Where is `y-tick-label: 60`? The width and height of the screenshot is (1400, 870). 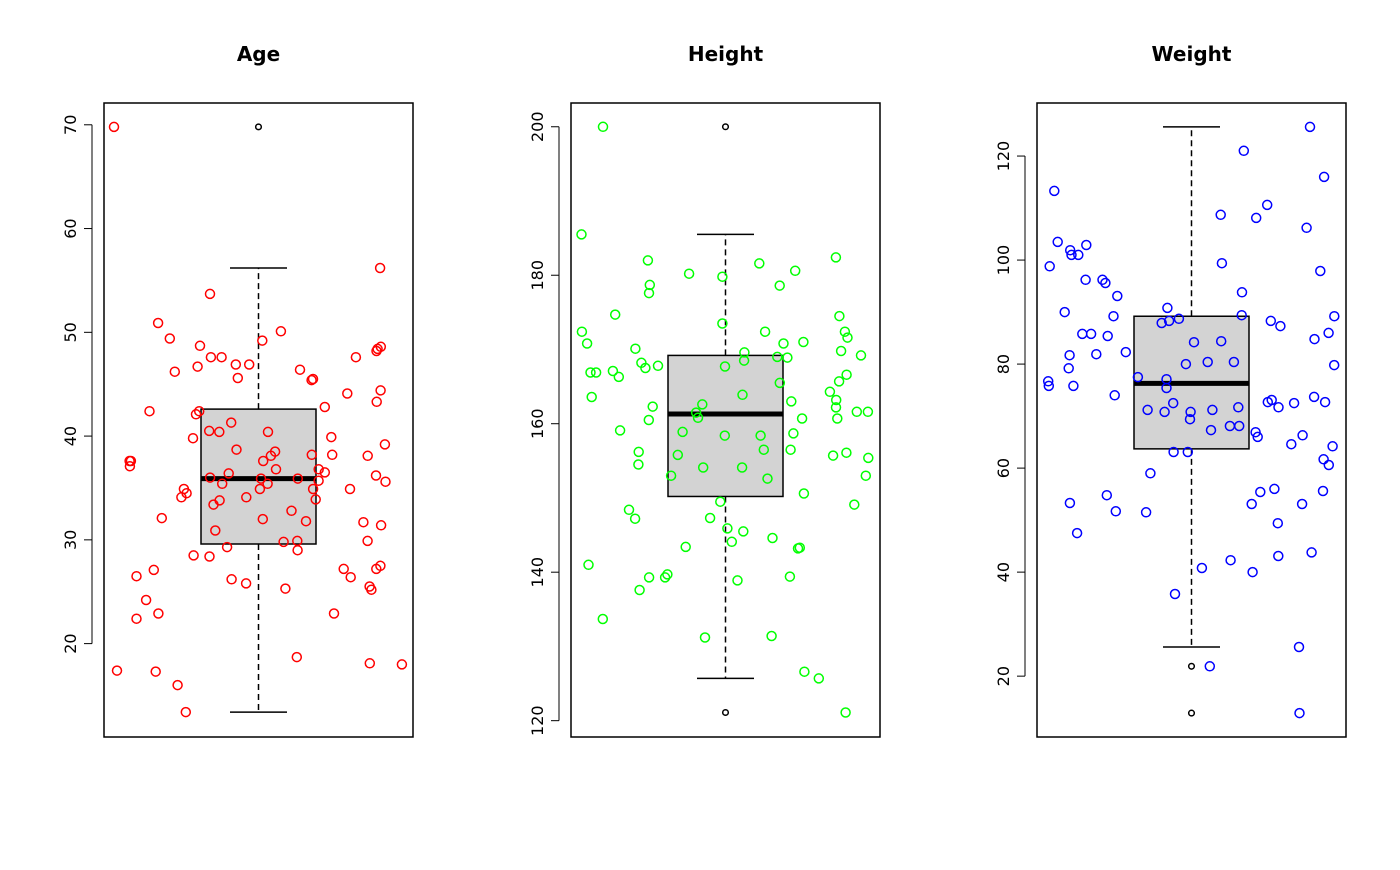
y-tick-label: 60 is located at coordinates (1003, 468).